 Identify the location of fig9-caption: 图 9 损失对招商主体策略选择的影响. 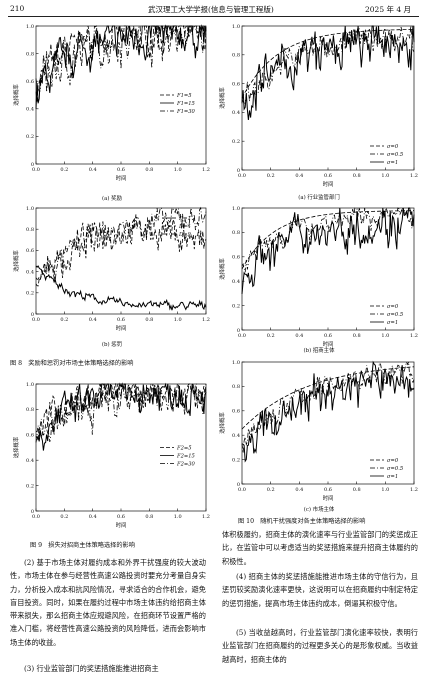
(82, 545).